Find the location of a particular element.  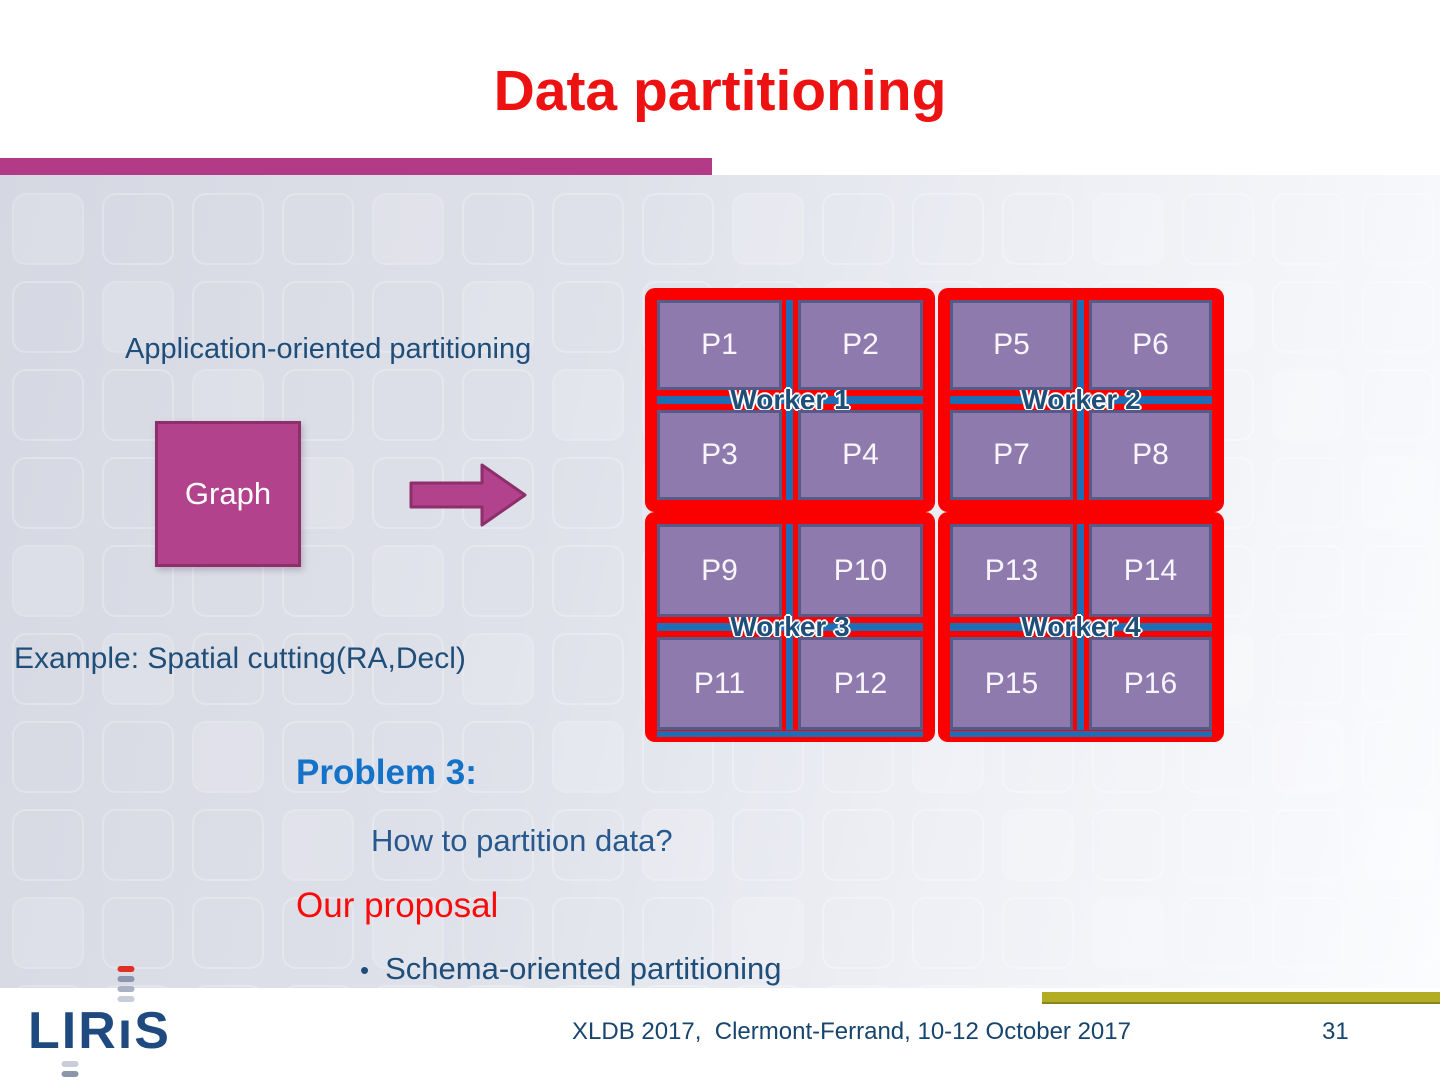

partition-p10-label: P10 is located at coordinates (860, 570).